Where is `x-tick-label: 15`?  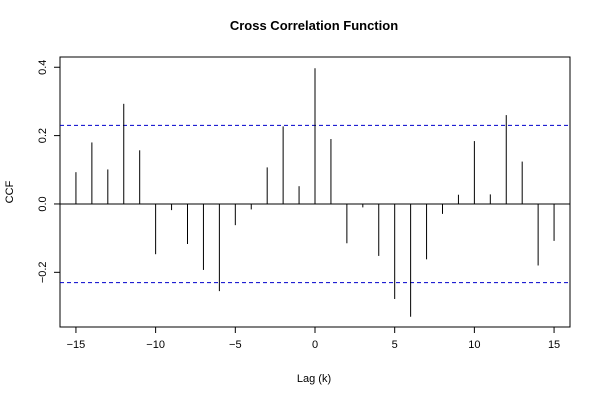 x-tick-label: 15 is located at coordinates (554, 345).